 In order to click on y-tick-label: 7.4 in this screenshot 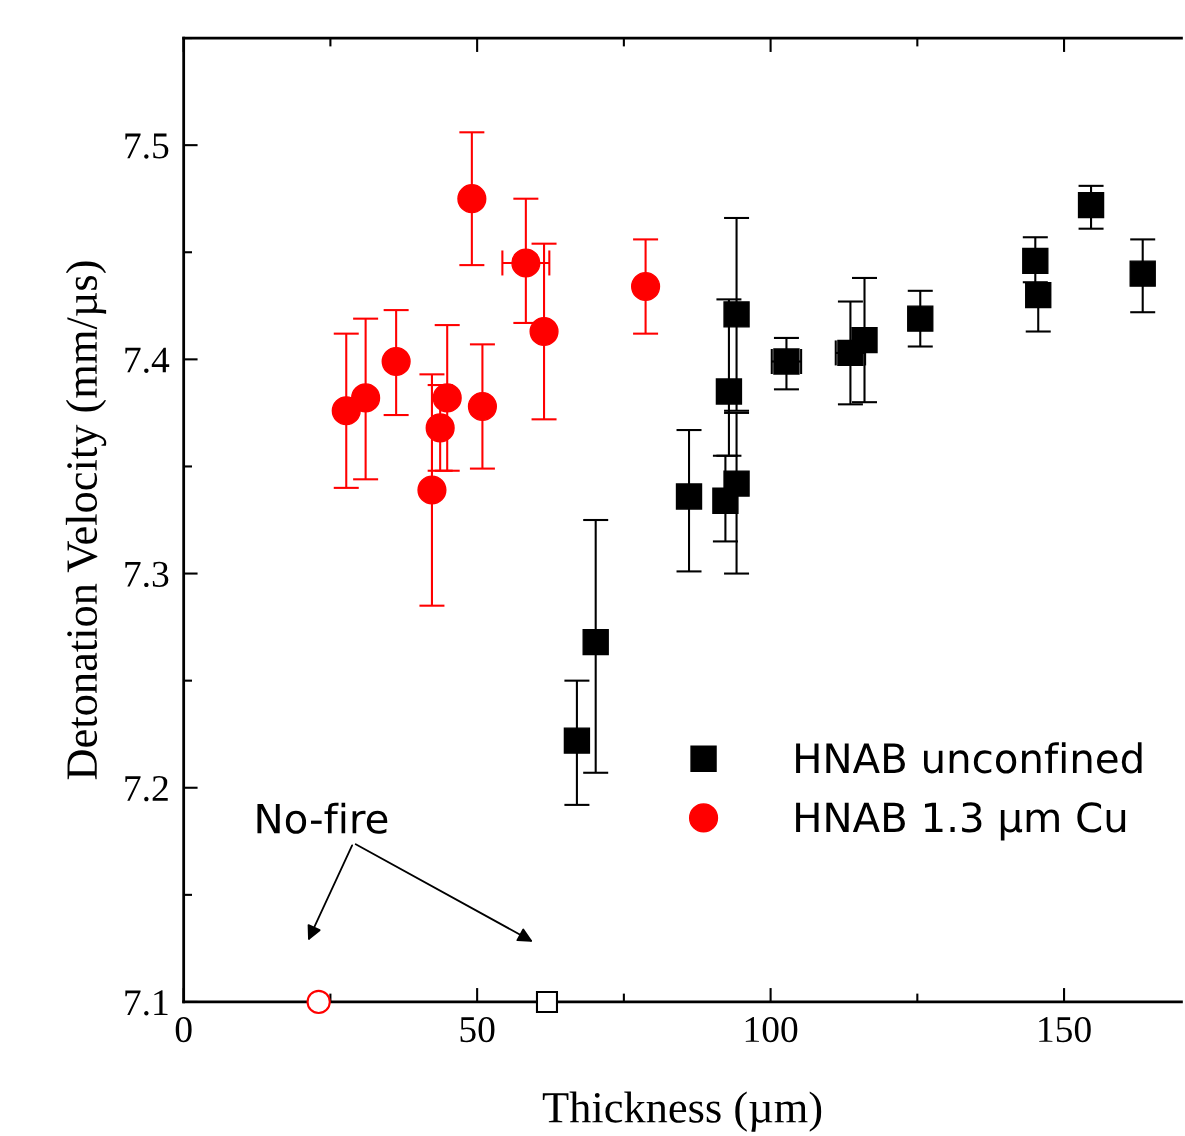, I will do `click(147, 360)`.